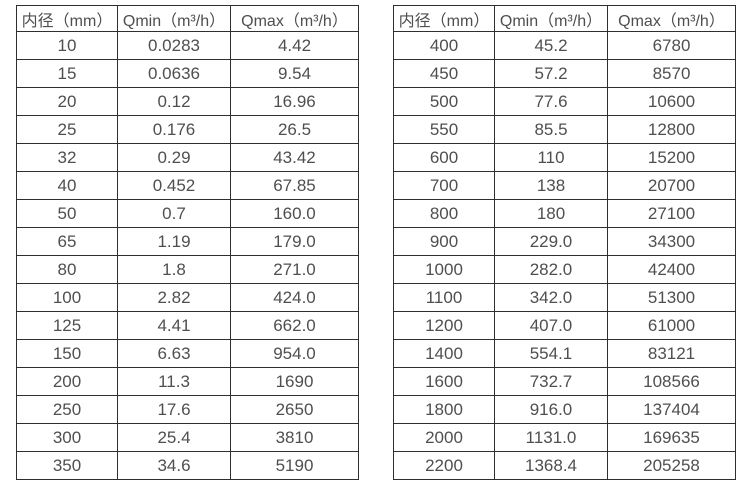 This screenshot has width=750, height=483. What do you see at coordinates (444, 381) in the screenshot?
I see `table-cell: 1600` at bounding box center [444, 381].